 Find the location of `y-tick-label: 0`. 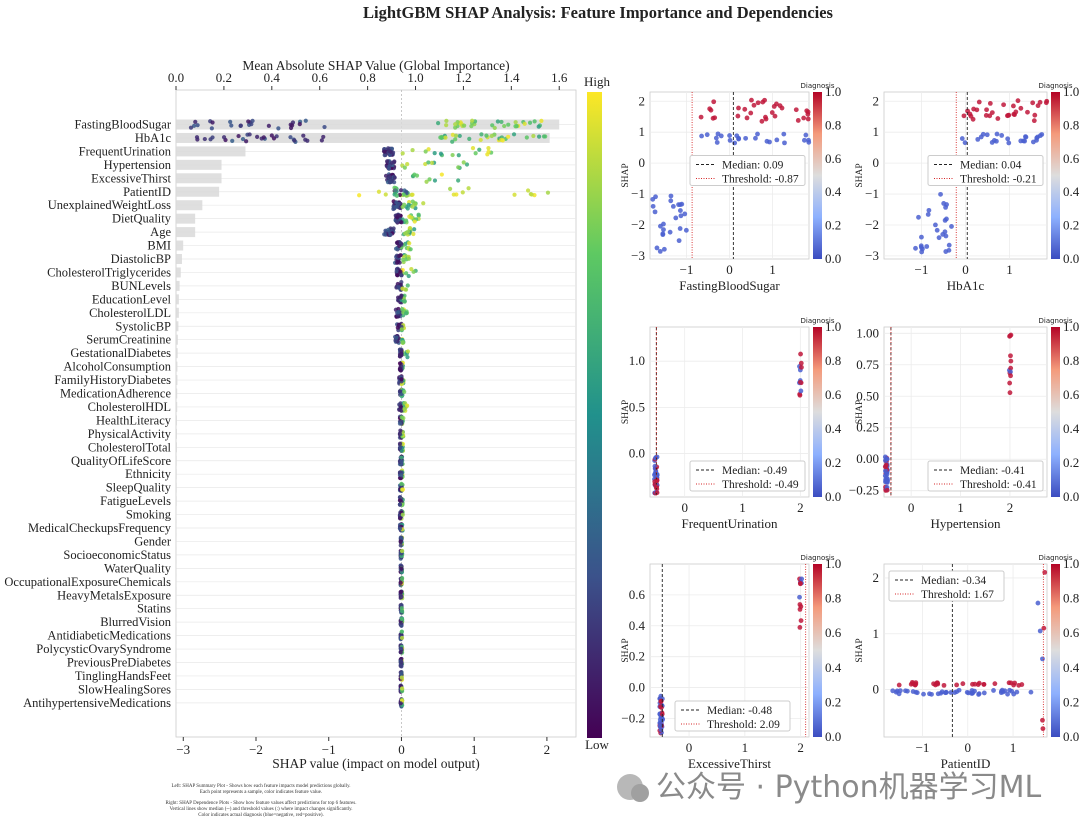

y-tick-label: 0 is located at coordinates (876, 689).